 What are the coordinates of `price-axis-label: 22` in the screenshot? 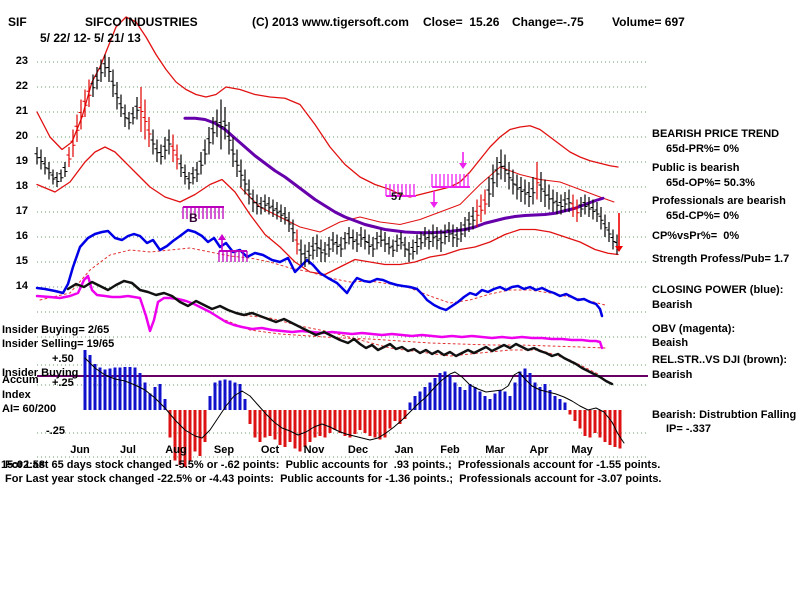 It's located at (21, 86).